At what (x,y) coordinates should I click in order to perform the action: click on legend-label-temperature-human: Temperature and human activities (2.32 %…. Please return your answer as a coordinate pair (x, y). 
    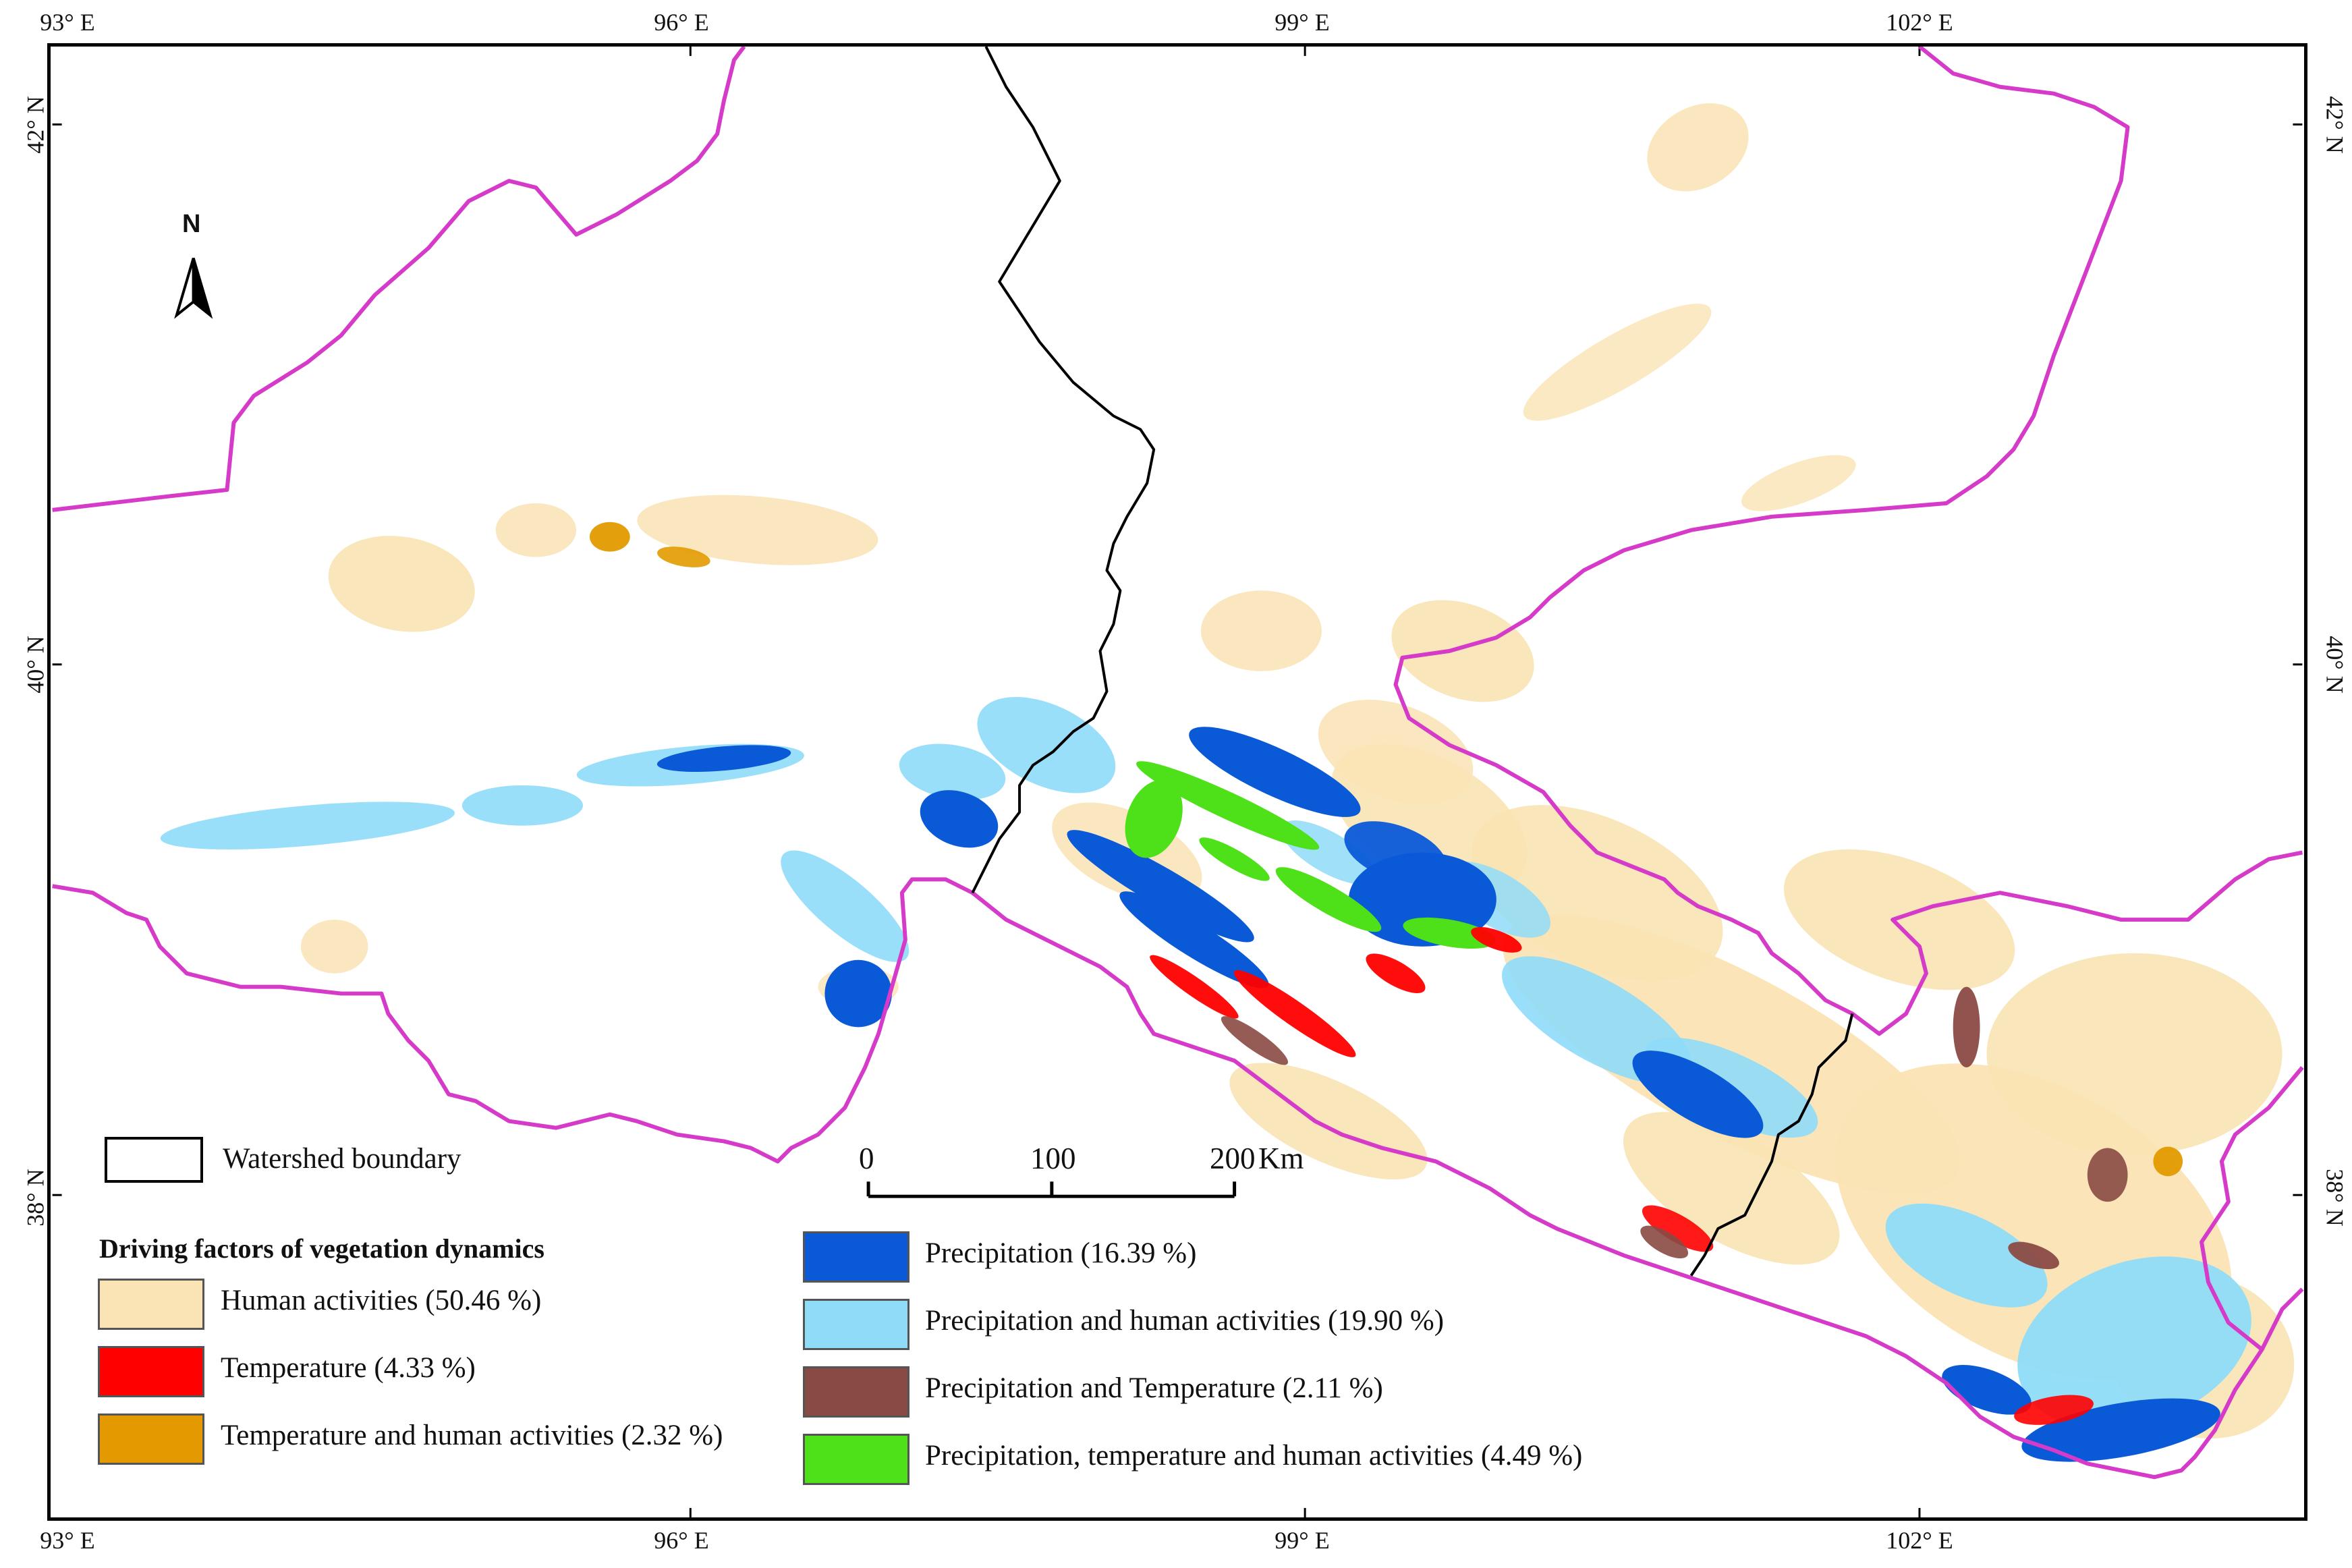
    Looking at the image, I should click on (472, 1435).